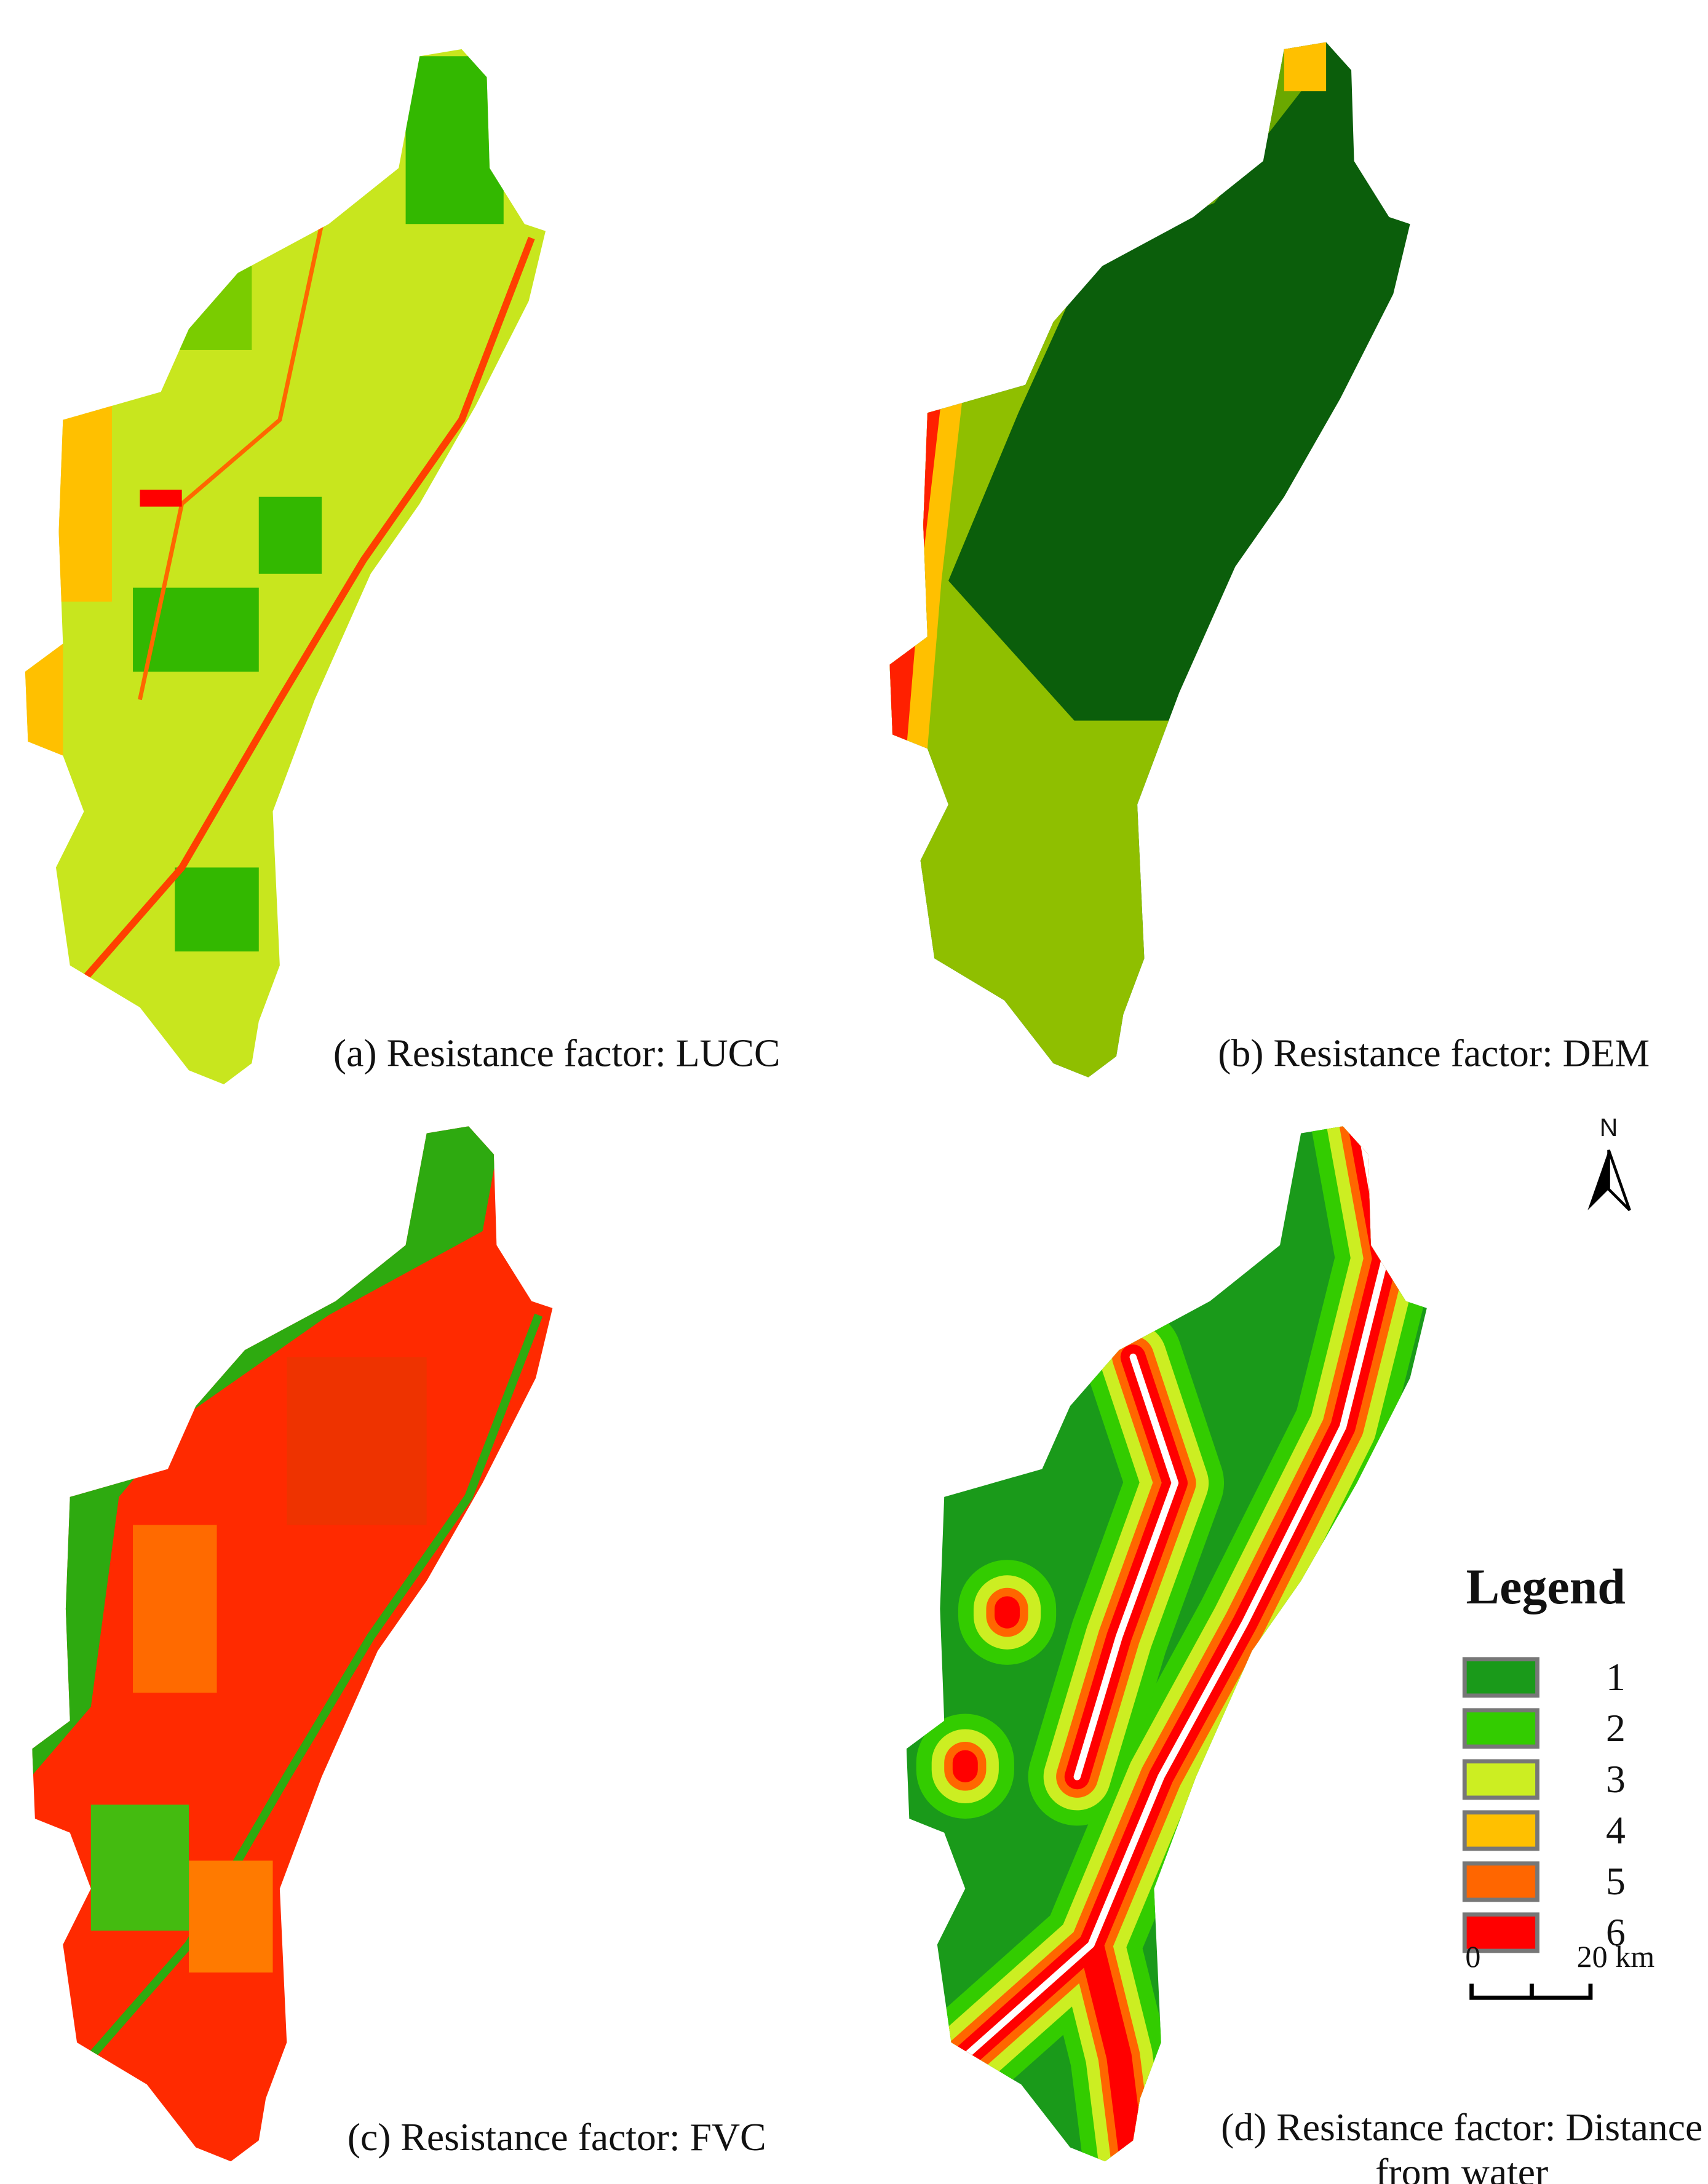 This screenshot has width=1708, height=2184. Describe the element at coordinates (1609, 1162) in the screenshot. I see `north-arrow: N` at that location.